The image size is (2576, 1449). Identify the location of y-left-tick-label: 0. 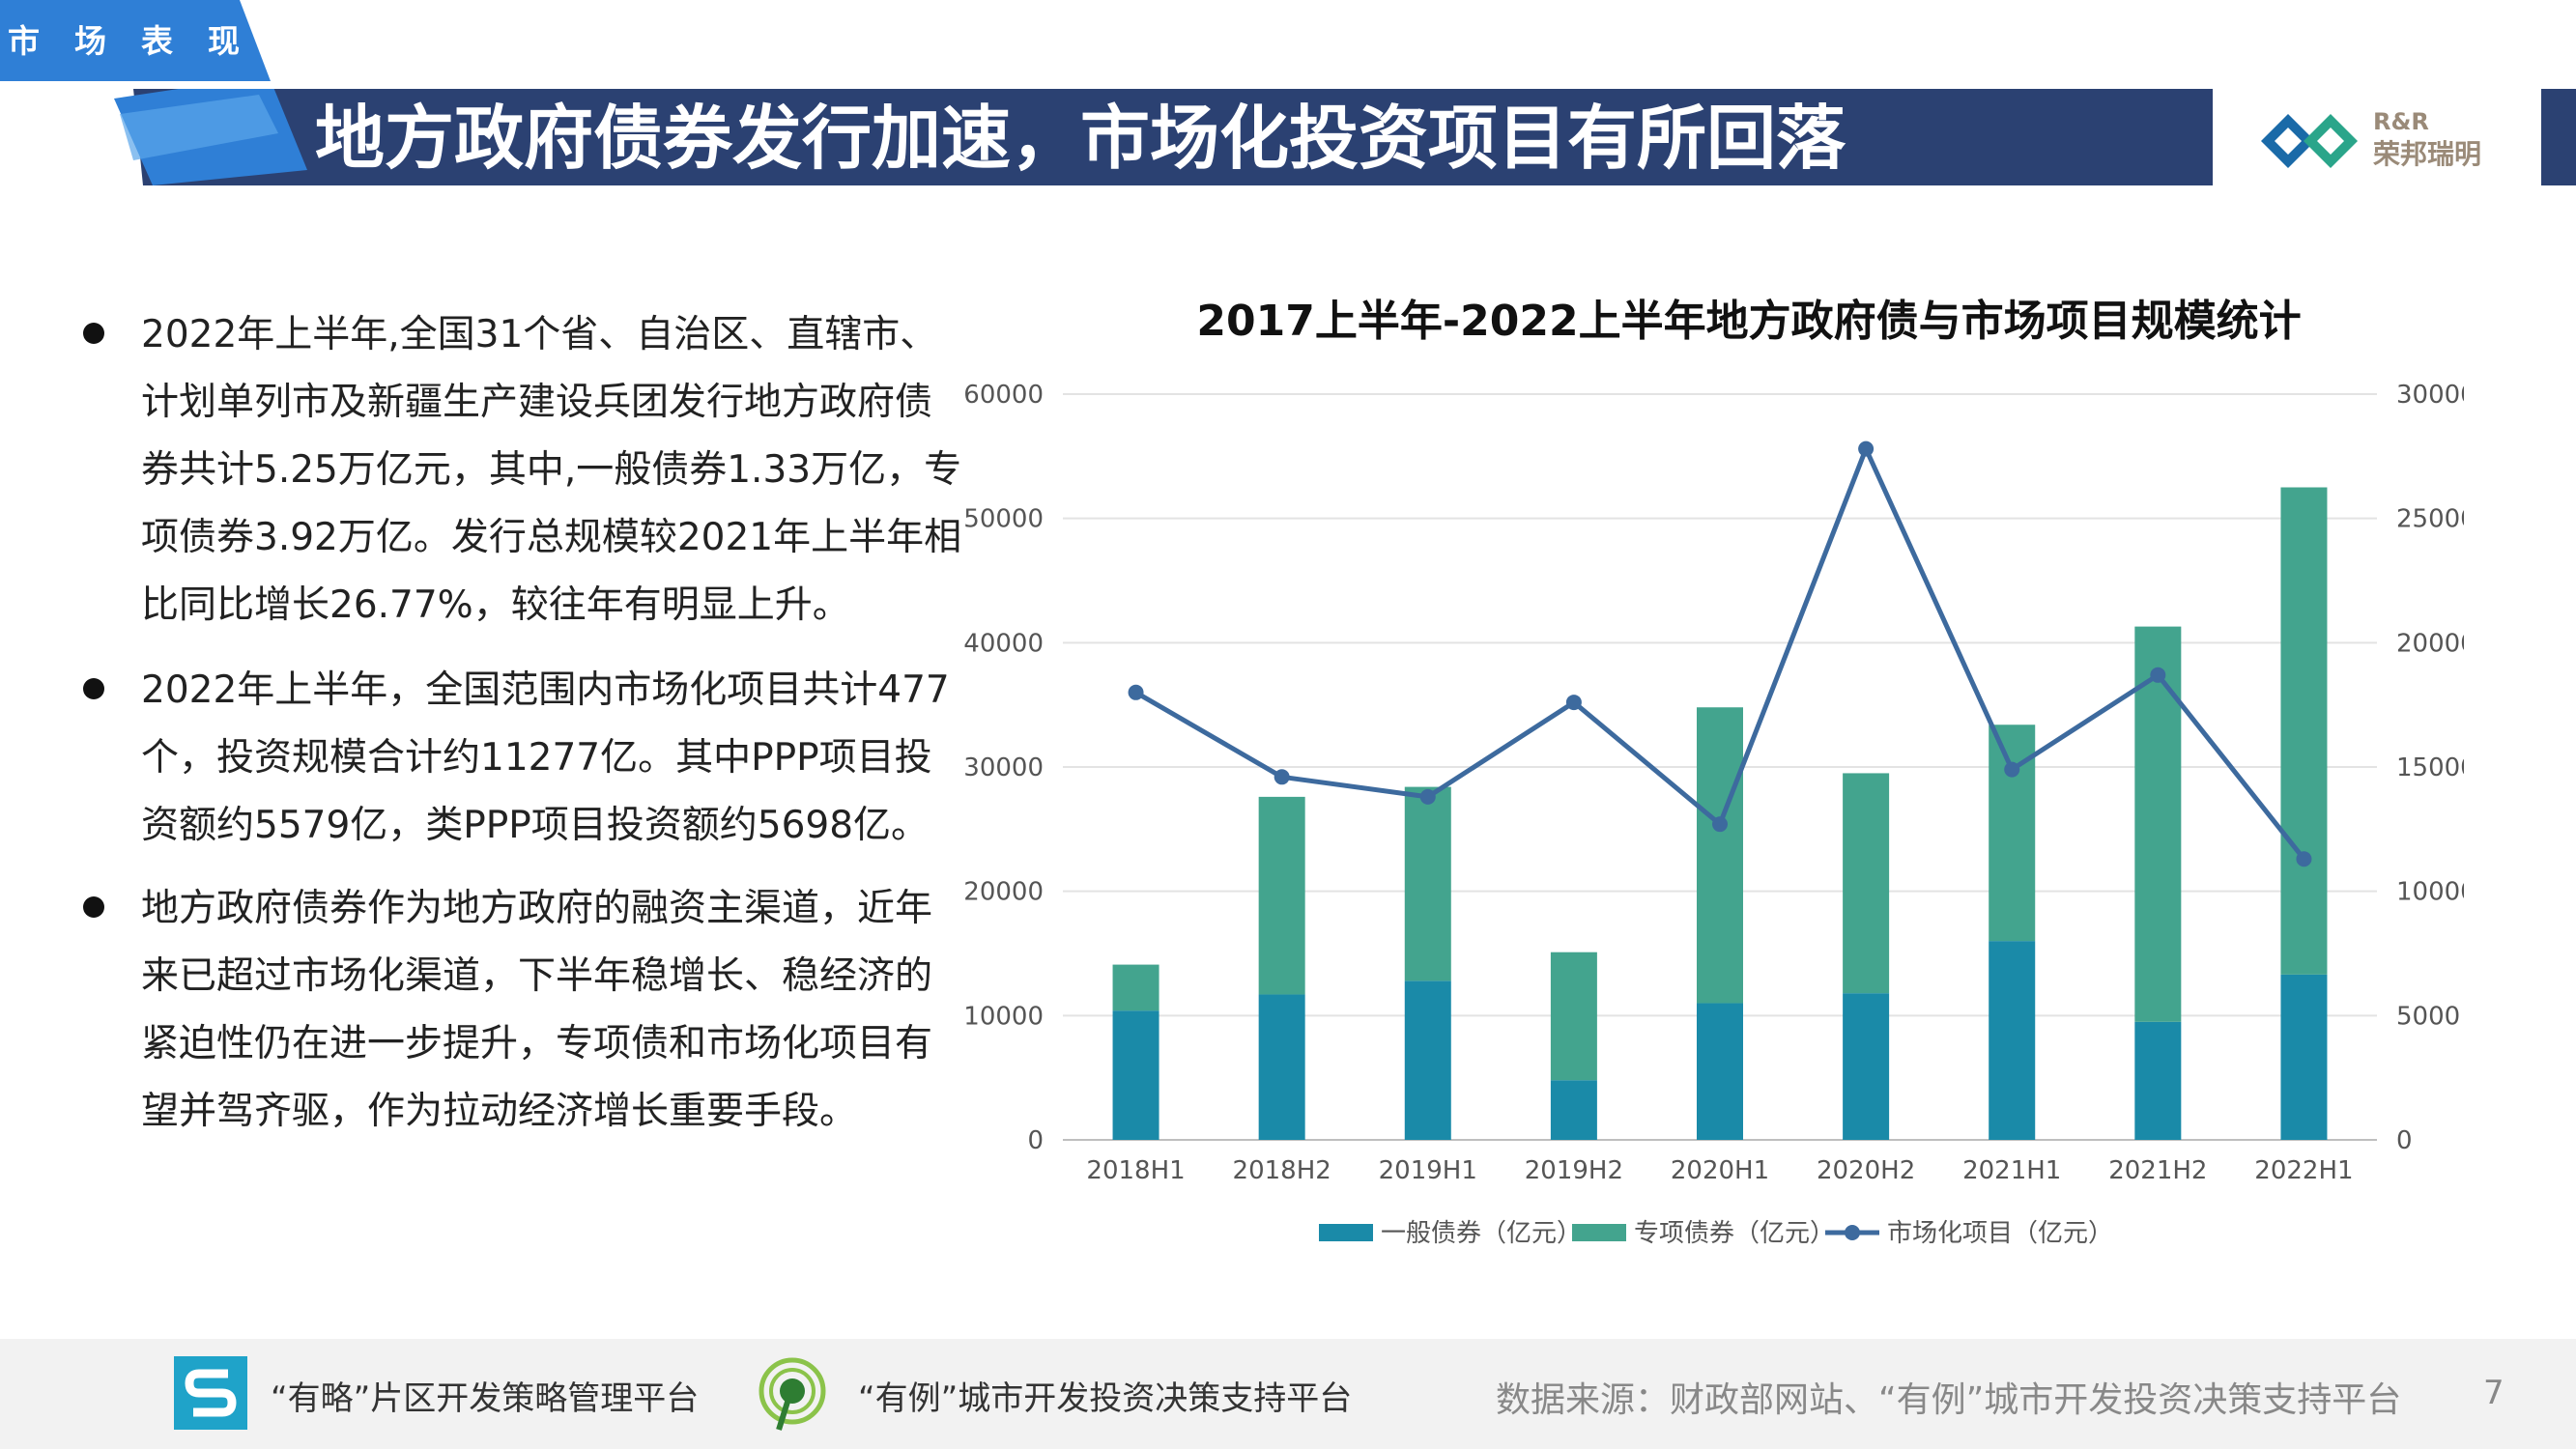
(1036, 1140).